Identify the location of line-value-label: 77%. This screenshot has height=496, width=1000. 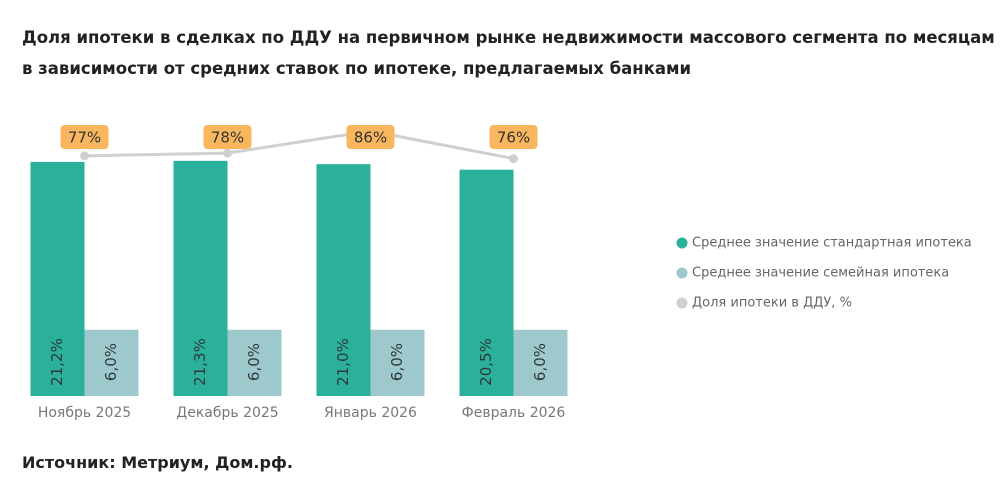
(84, 138).